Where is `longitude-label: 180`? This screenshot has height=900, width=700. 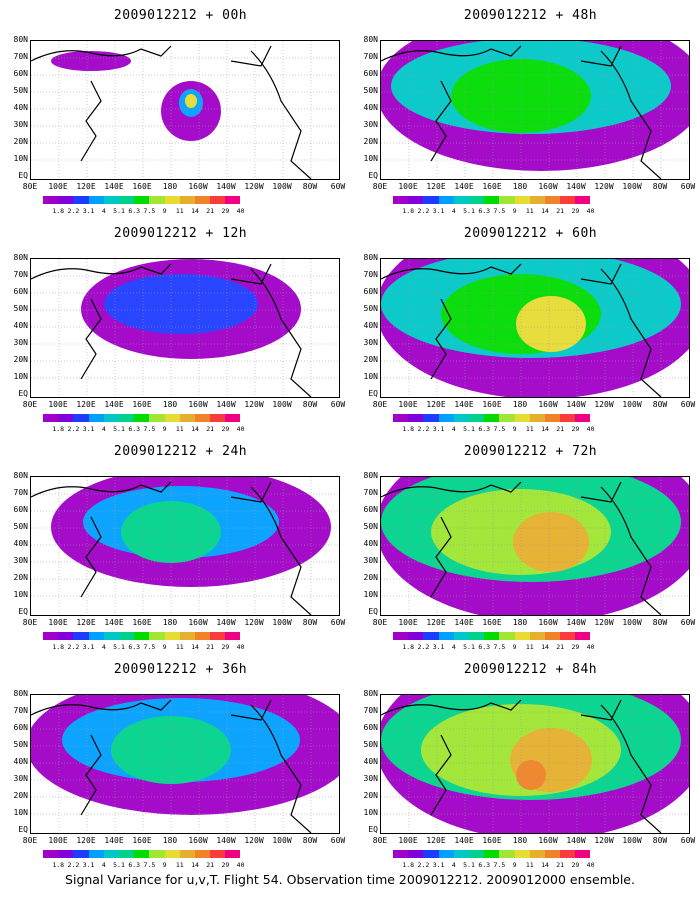
longitude-label: 180 is located at coordinates (520, 404).